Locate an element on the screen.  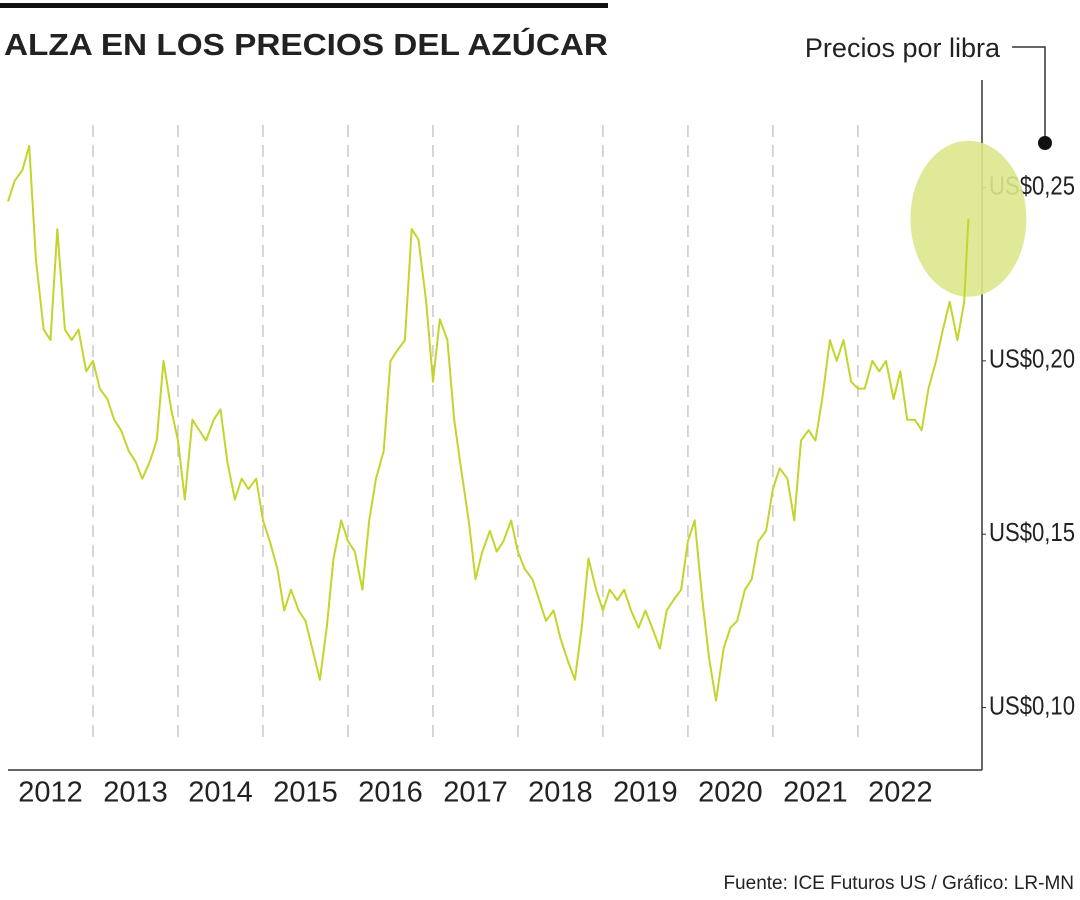
annotation-leader is located at coordinates (1029, 94).